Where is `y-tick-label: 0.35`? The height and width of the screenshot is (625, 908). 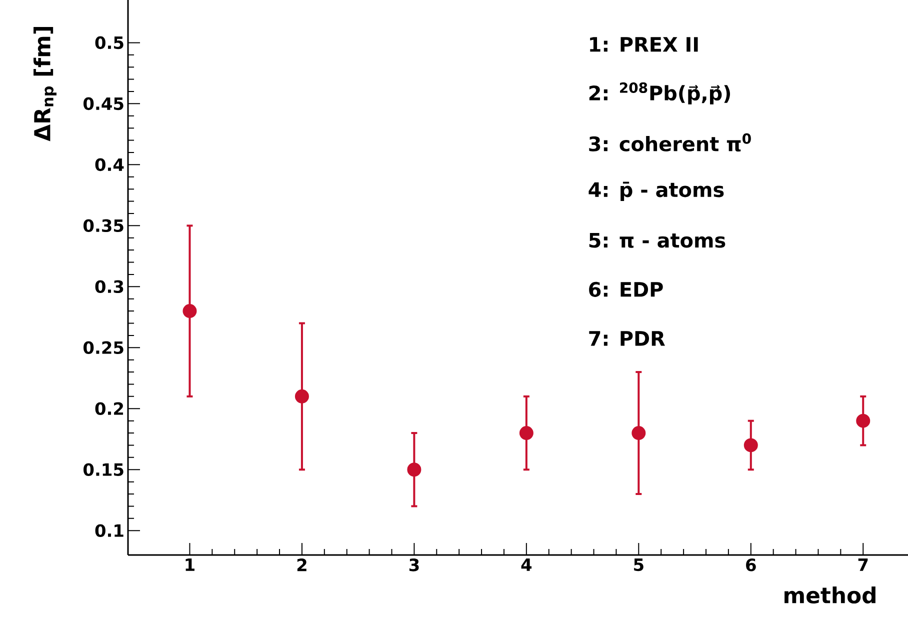
y-tick-label: 0.35 is located at coordinates (104, 225).